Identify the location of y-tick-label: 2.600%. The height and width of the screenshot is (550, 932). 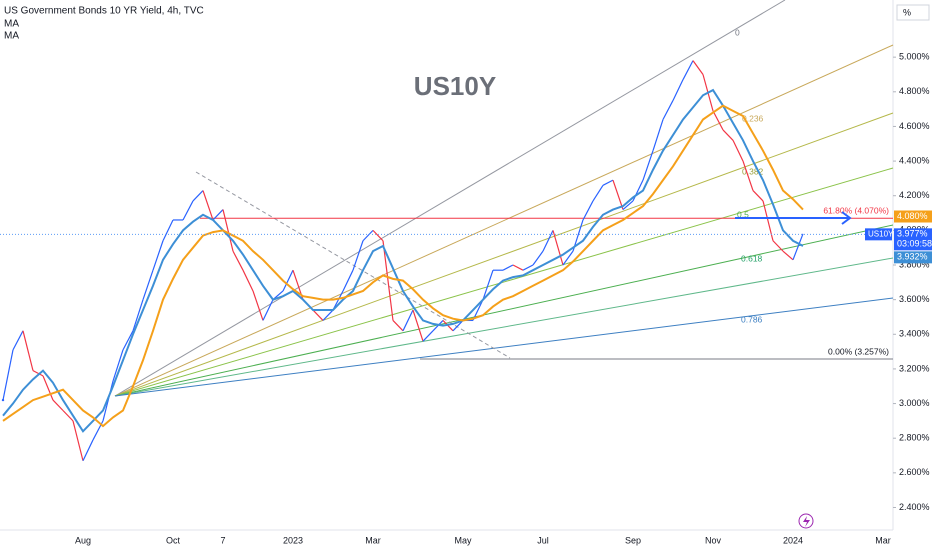
(914, 472).